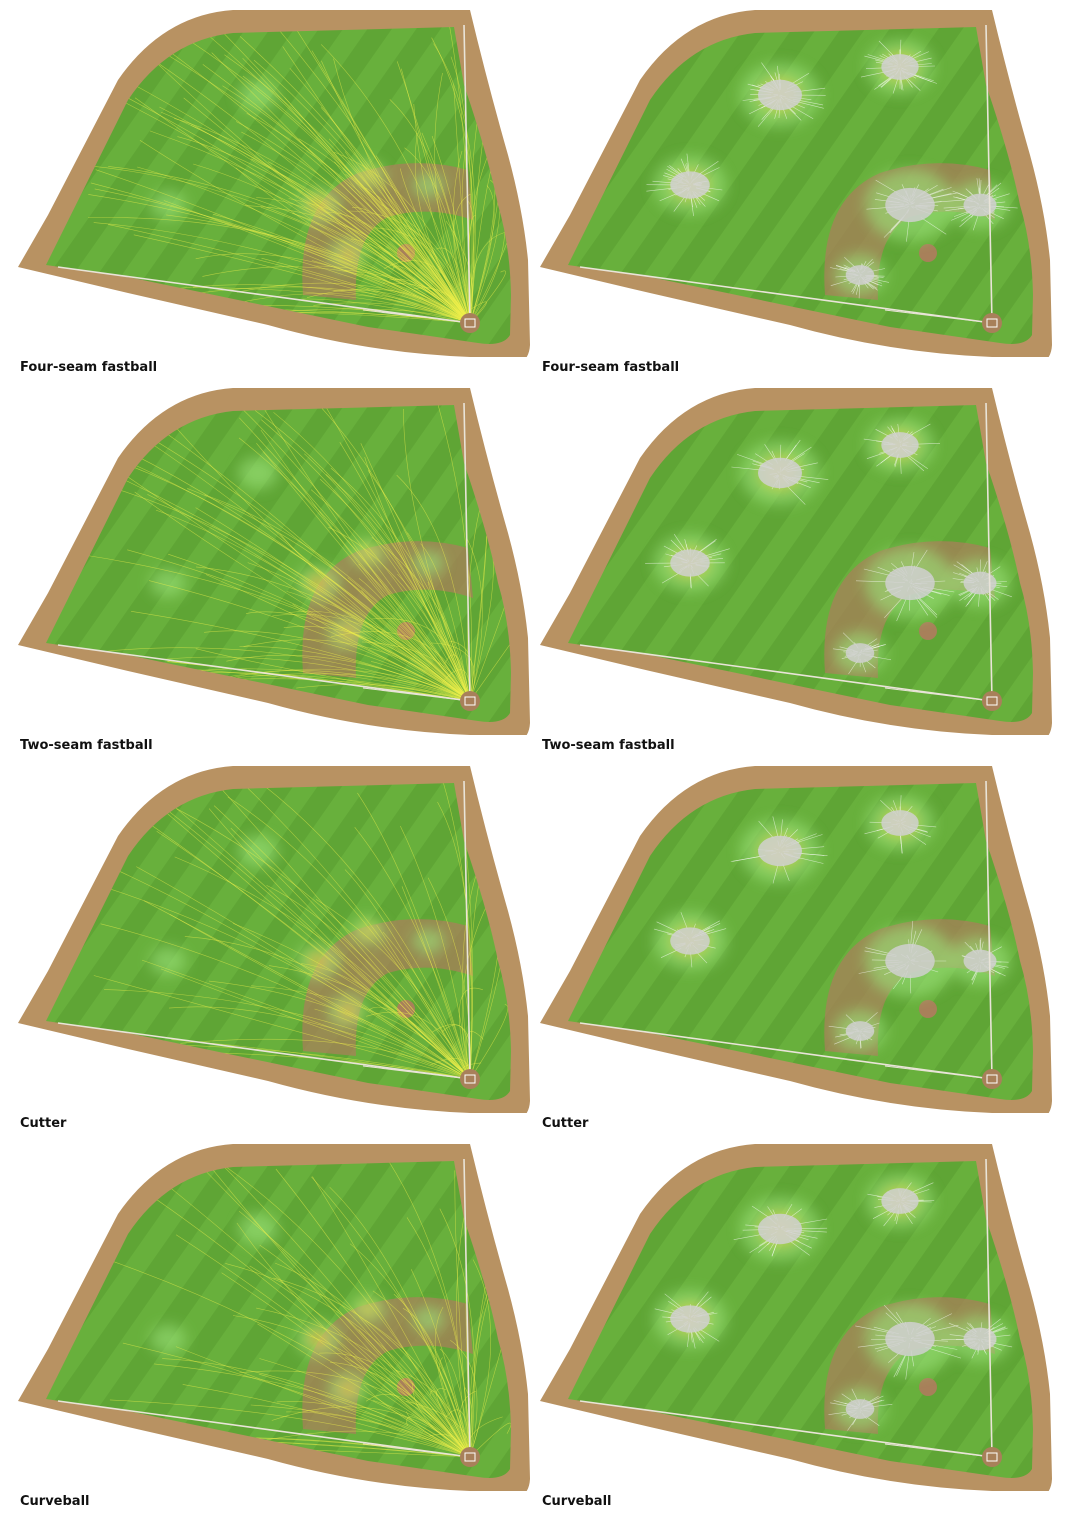 Image resolution: width=1072 pixels, height=1535 pixels. I want to click on panel-curveball-right: Curveball, so click(800, 1328).